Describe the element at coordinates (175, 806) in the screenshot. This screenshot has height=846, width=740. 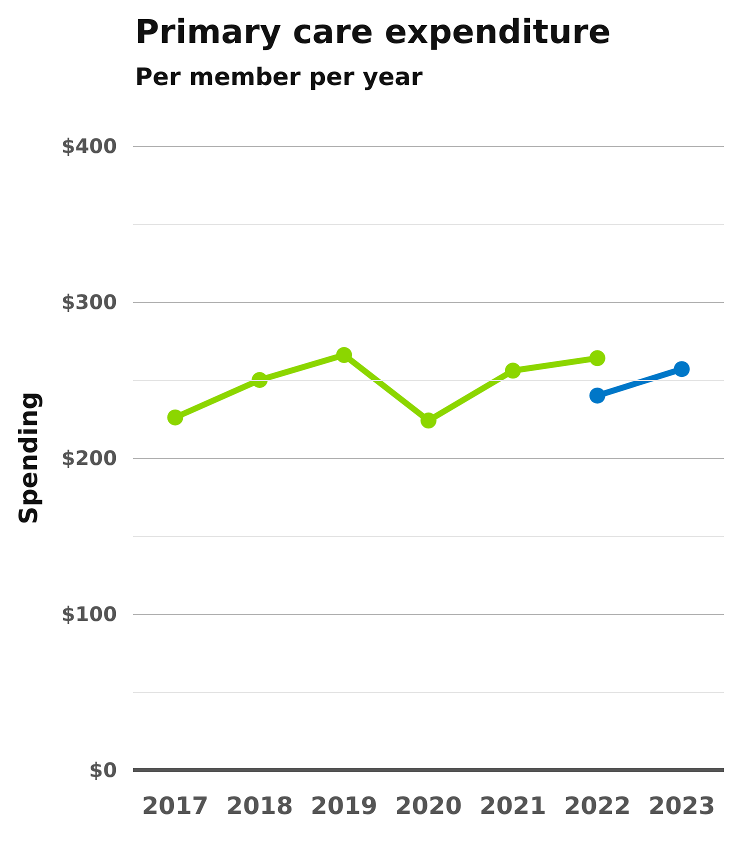
I see `x-tick-label: 2017` at that location.